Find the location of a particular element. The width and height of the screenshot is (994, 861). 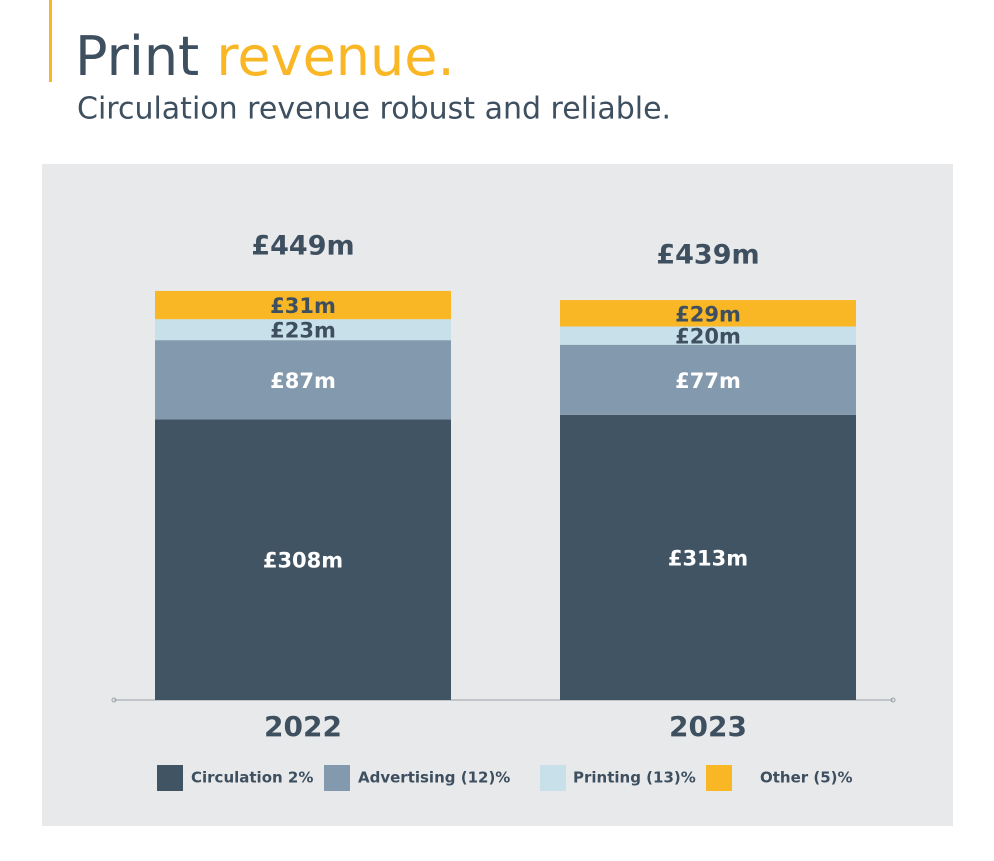

value-label: £20m is located at coordinates (708, 337).